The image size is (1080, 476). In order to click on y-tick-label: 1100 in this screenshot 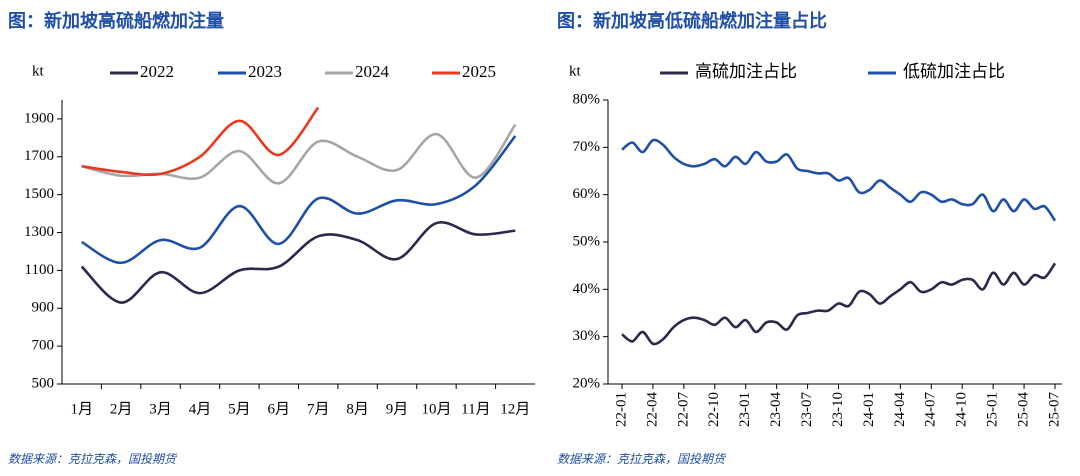, I will do `click(39, 270)`.